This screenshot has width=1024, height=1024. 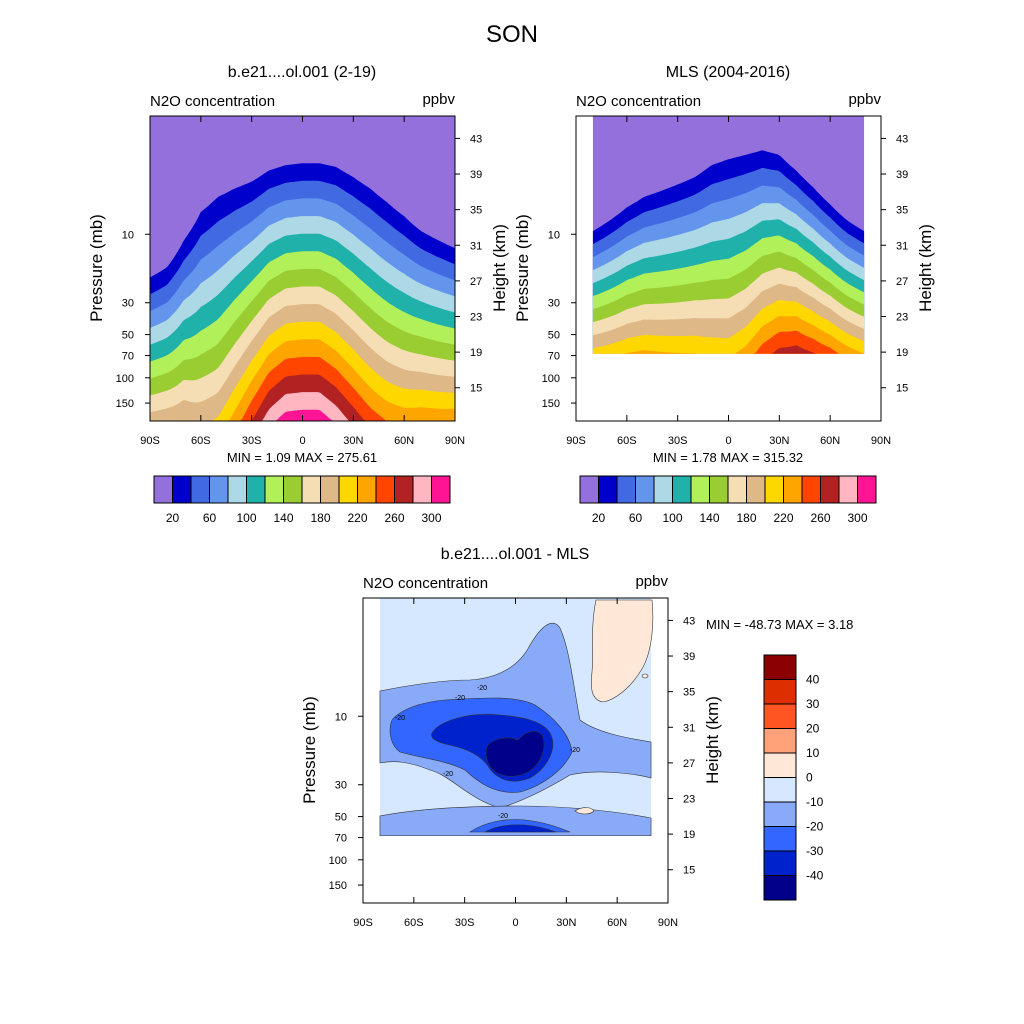 What do you see at coordinates (252, 441) in the screenshot?
I see `x-tick-label: 30S` at bounding box center [252, 441].